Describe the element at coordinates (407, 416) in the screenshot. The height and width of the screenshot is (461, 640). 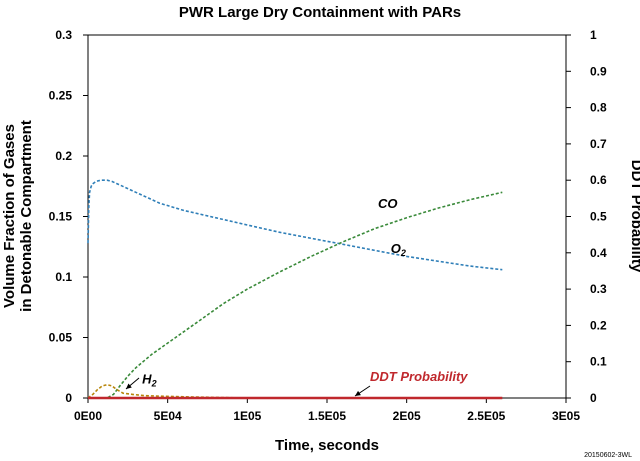
I see `x-tick-label: 2E05` at that location.